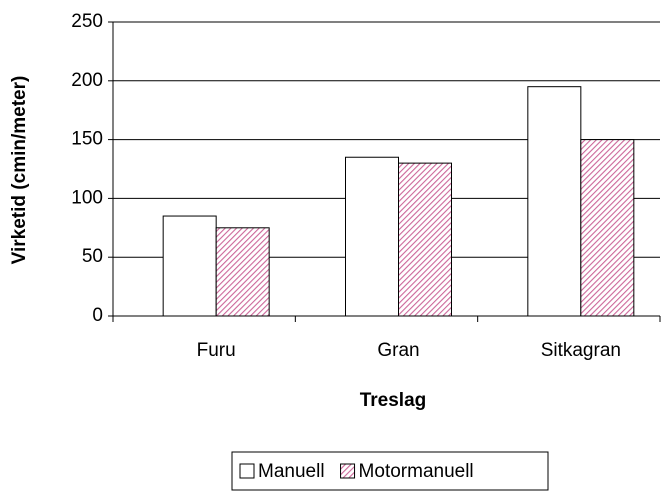 This screenshot has width=666, height=491. Describe the element at coordinates (398, 350) in the screenshot. I see `x-tick-label: Gran` at that location.